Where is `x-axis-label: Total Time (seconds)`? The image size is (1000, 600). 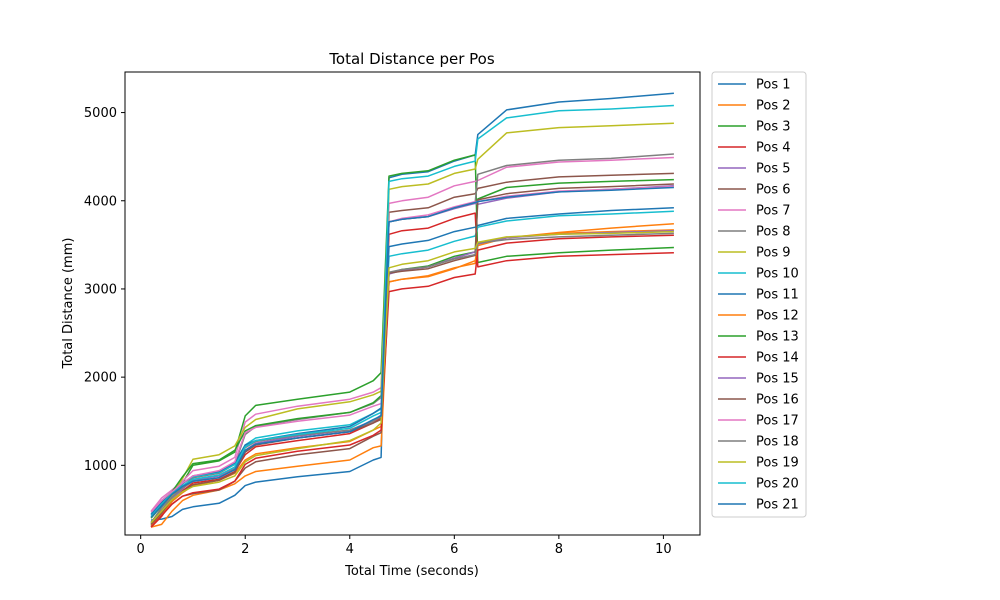
x-axis-label: Total Time (seconds) is located at coordinates (411, 571).